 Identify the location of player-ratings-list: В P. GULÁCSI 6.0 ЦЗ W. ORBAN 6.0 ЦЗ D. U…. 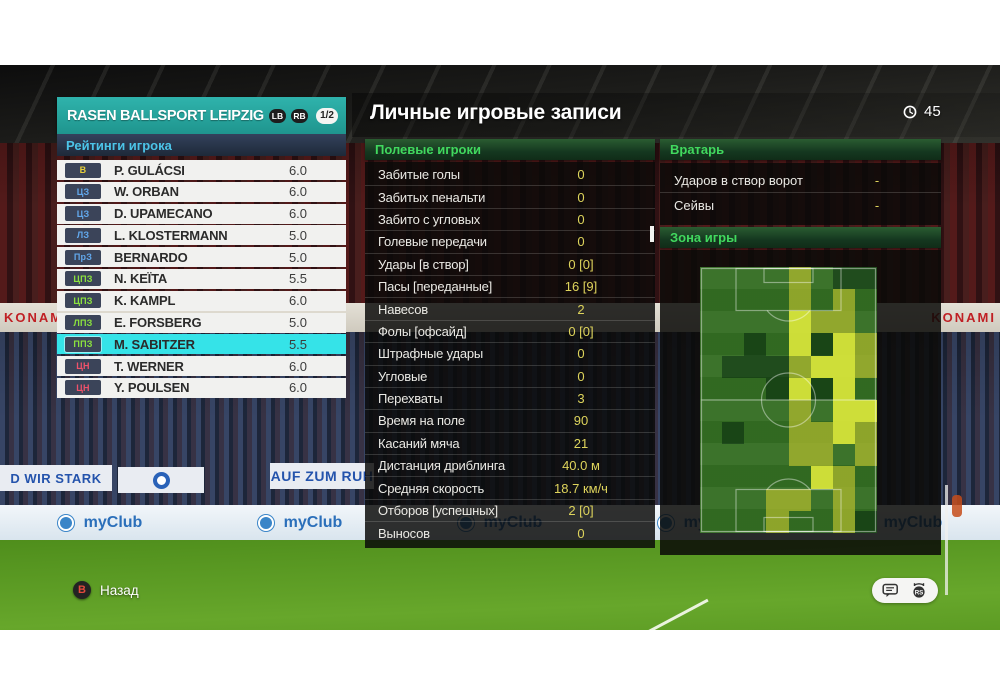
(201, 280).